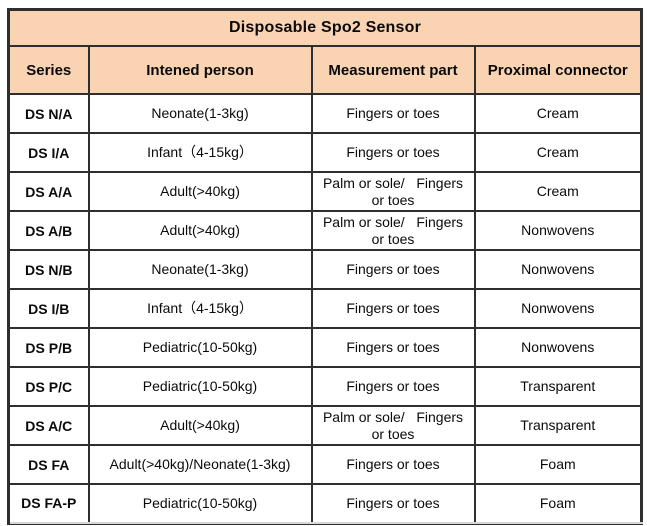  Describe the element at coordinates (48, 347) in the screenshot. I see `series-cell: DS P/B` at that location.